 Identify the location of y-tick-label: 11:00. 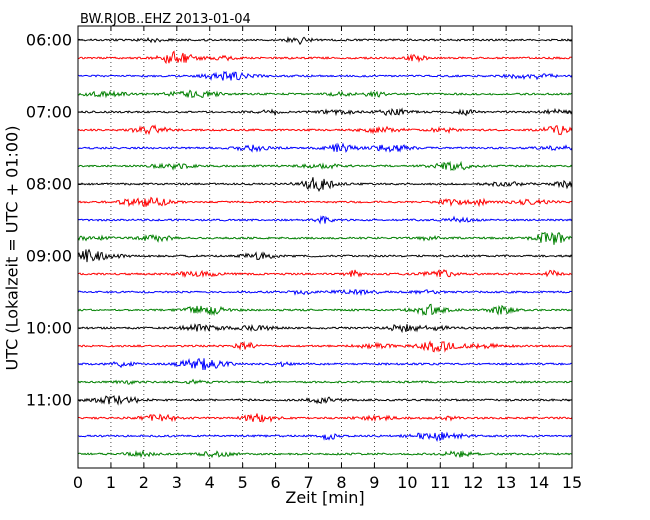
(49, 400).